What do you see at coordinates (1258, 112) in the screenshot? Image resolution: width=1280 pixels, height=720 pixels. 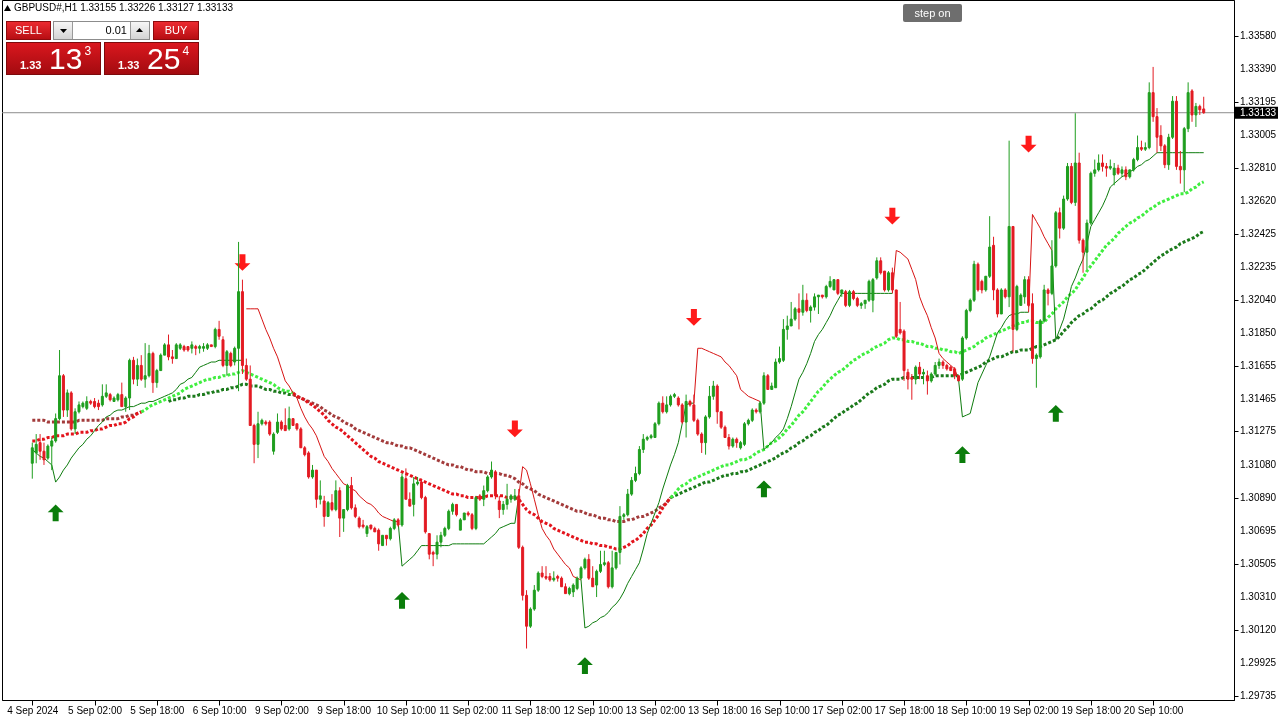 I see `ref-line-label: 1.33133` at bounding box center [1258, 112].